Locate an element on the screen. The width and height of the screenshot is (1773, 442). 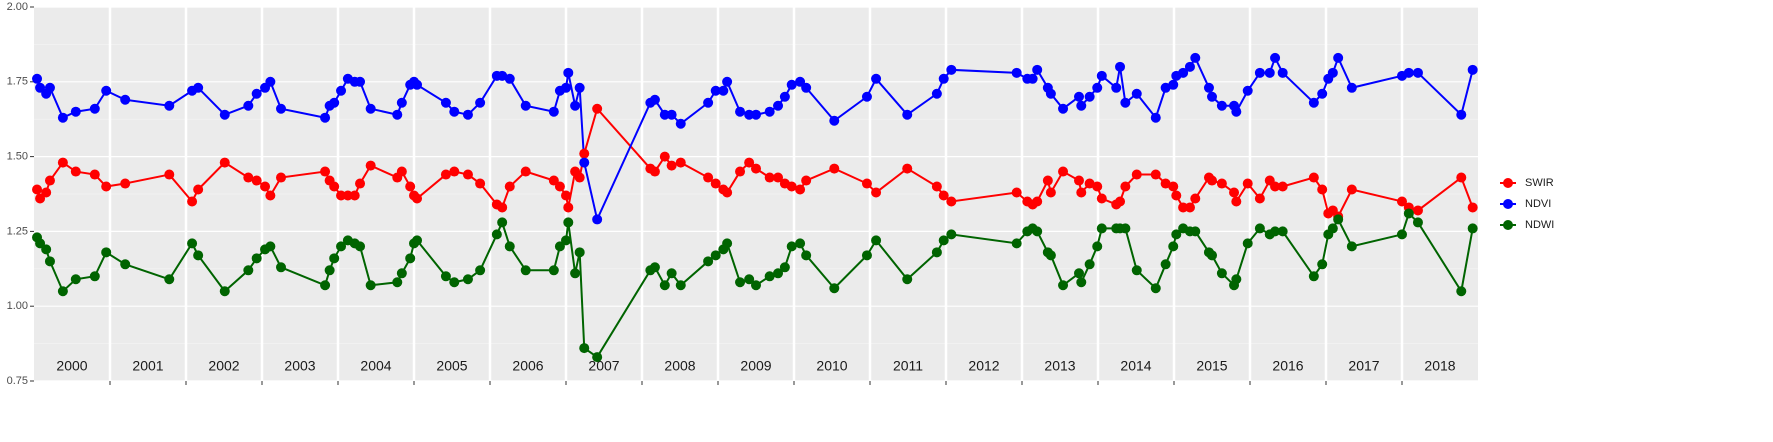
legend-label: SWIR is located at coordinates (1539, 183).